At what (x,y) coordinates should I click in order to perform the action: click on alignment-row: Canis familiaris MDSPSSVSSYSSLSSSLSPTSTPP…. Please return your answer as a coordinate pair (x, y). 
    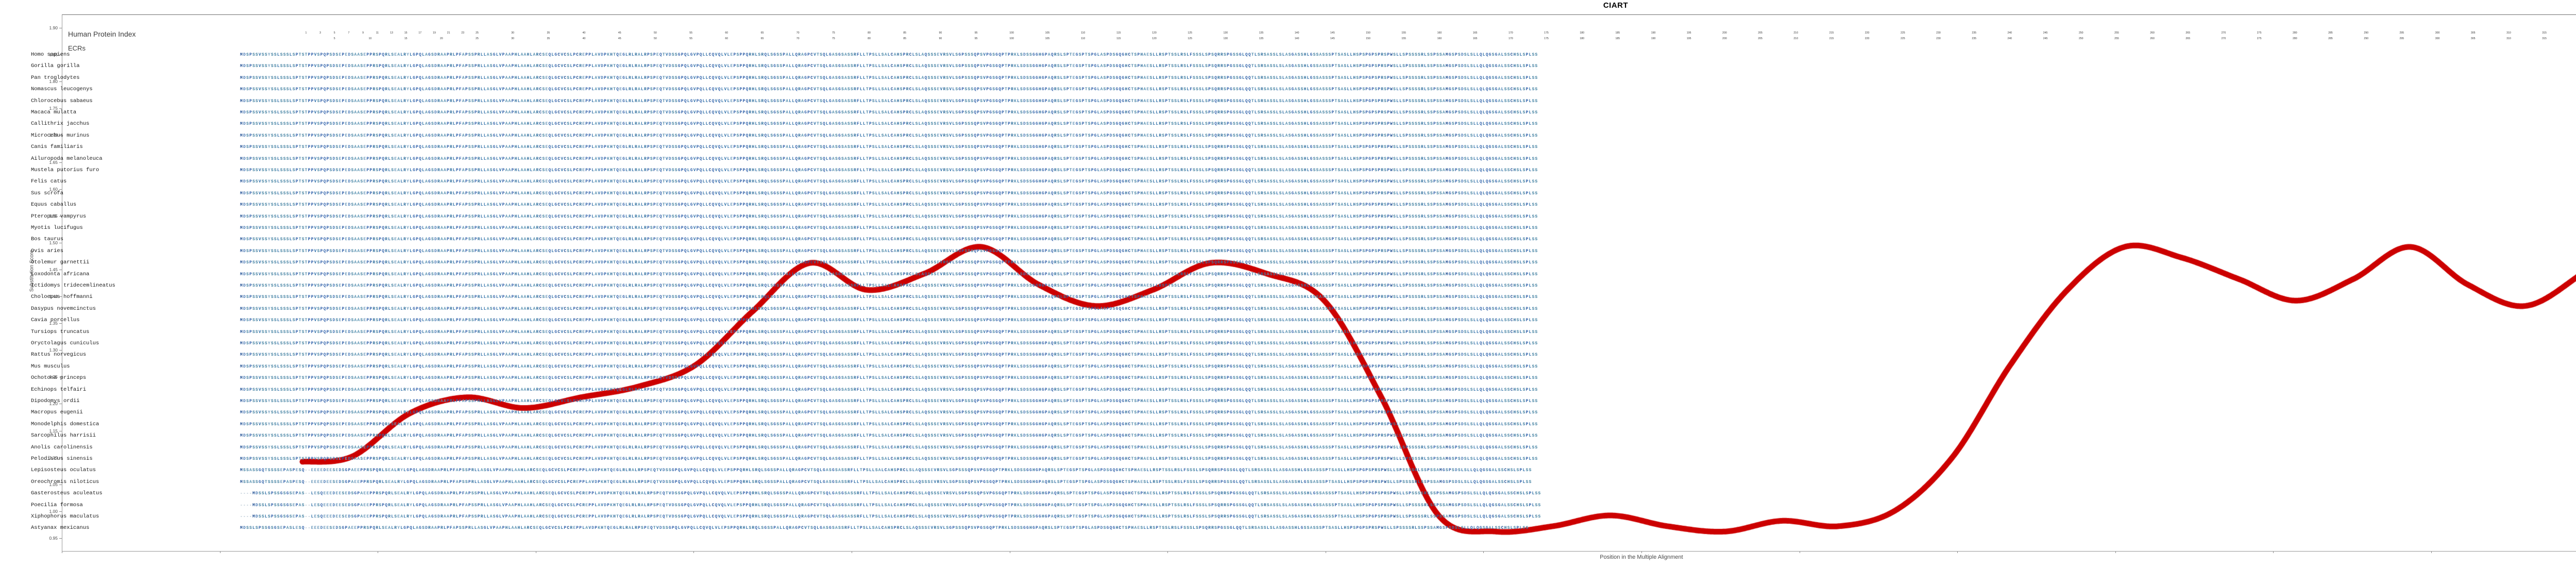
    Looking at the image, I should click on (1288, 147).